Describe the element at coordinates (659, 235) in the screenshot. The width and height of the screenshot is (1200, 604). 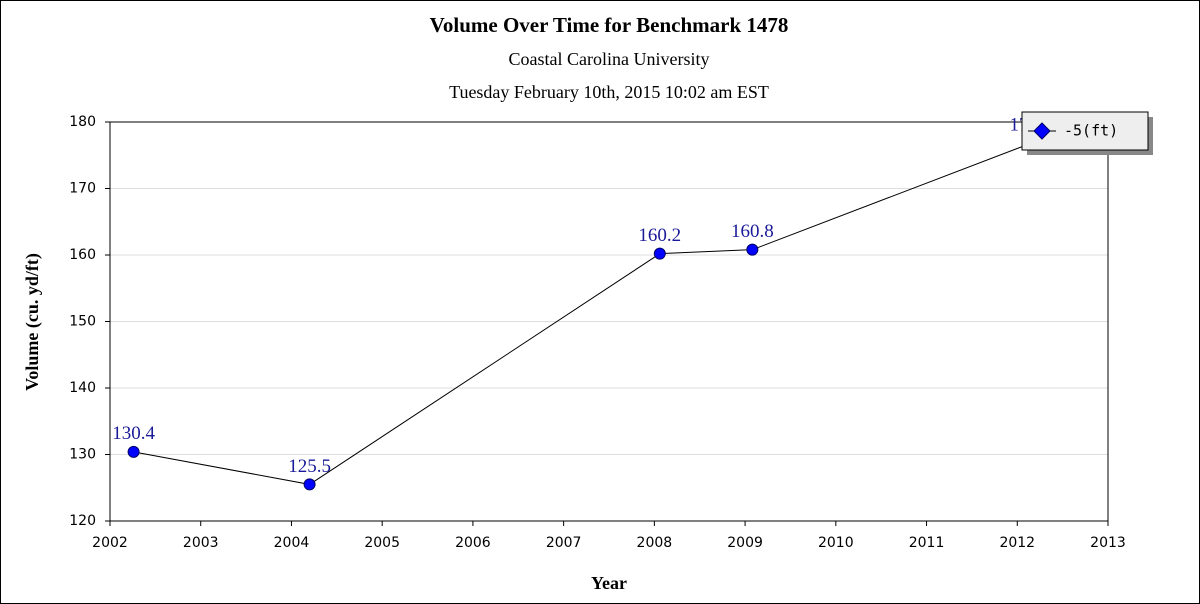
I see `data-label: 160.2` at that location.